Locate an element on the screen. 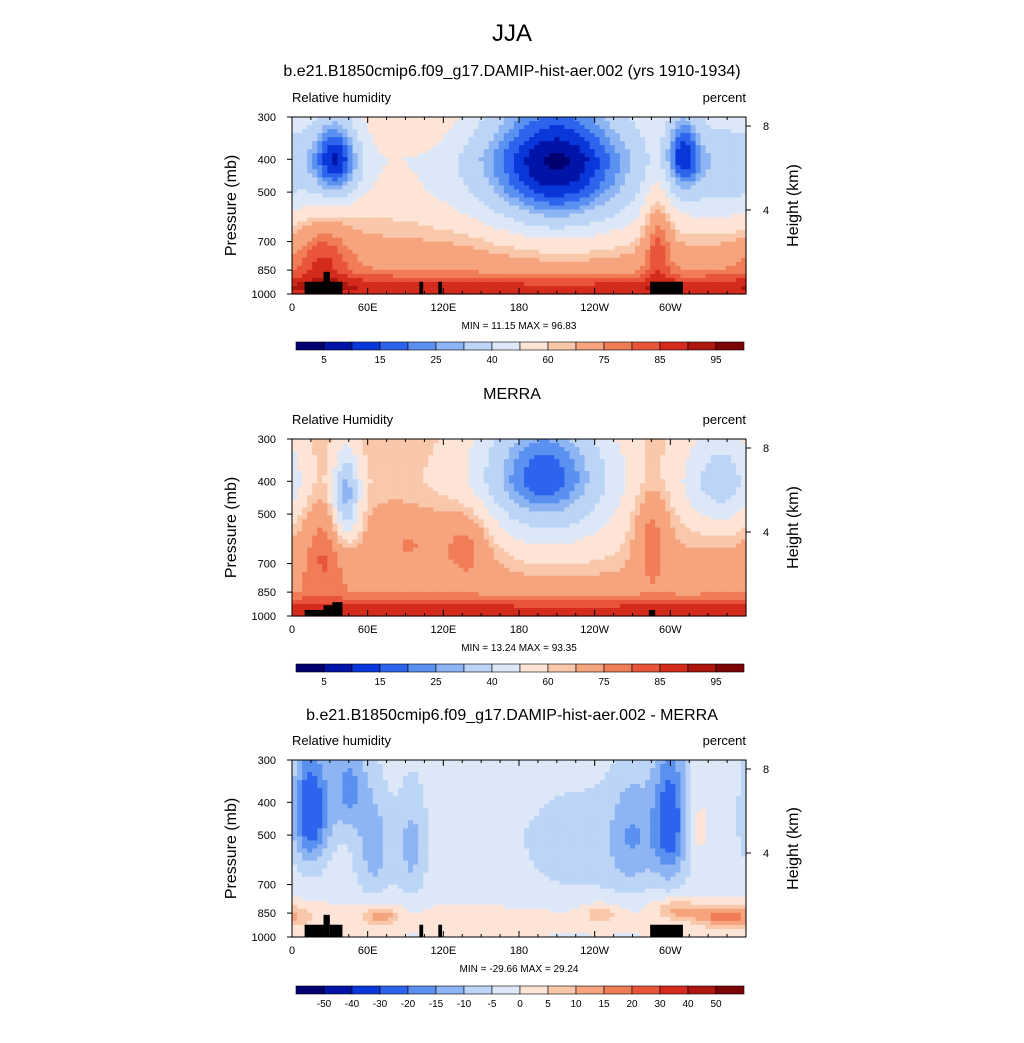  y-tick-label: 300 is located at coordinates (267, 118).